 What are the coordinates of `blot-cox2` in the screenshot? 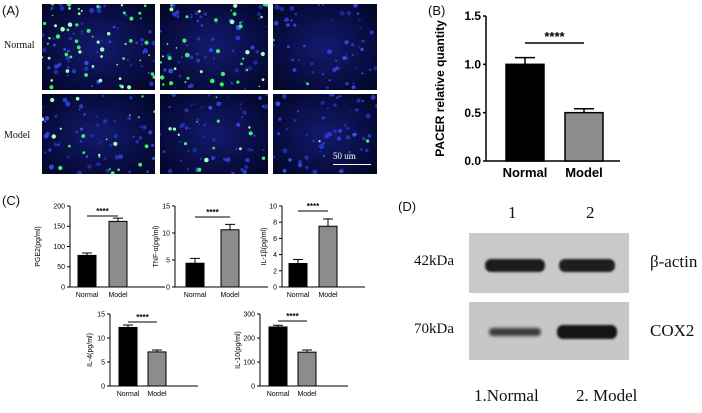 It's located at (549, 331).